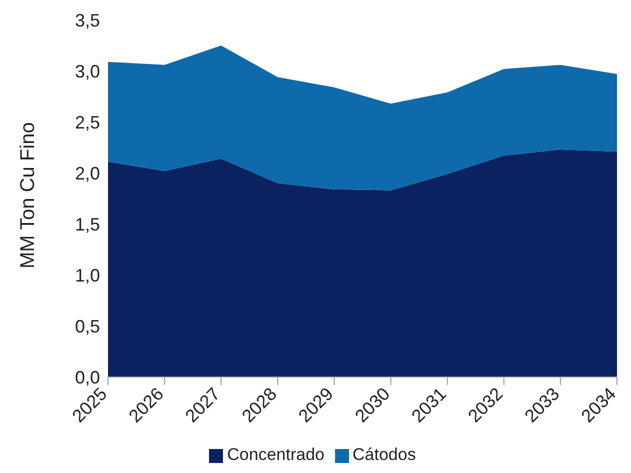 This screenshot has width=631, height=473. I want to click on legend-label: Cátodos, so click(384, 454).